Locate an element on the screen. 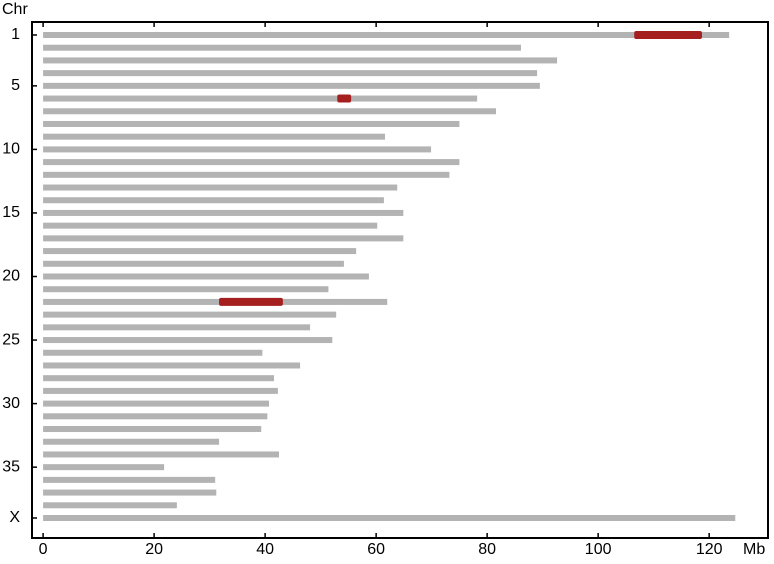 This screenshot has width=774, height=564. y-tick-label: 1 is located at coordinates (15, 34).